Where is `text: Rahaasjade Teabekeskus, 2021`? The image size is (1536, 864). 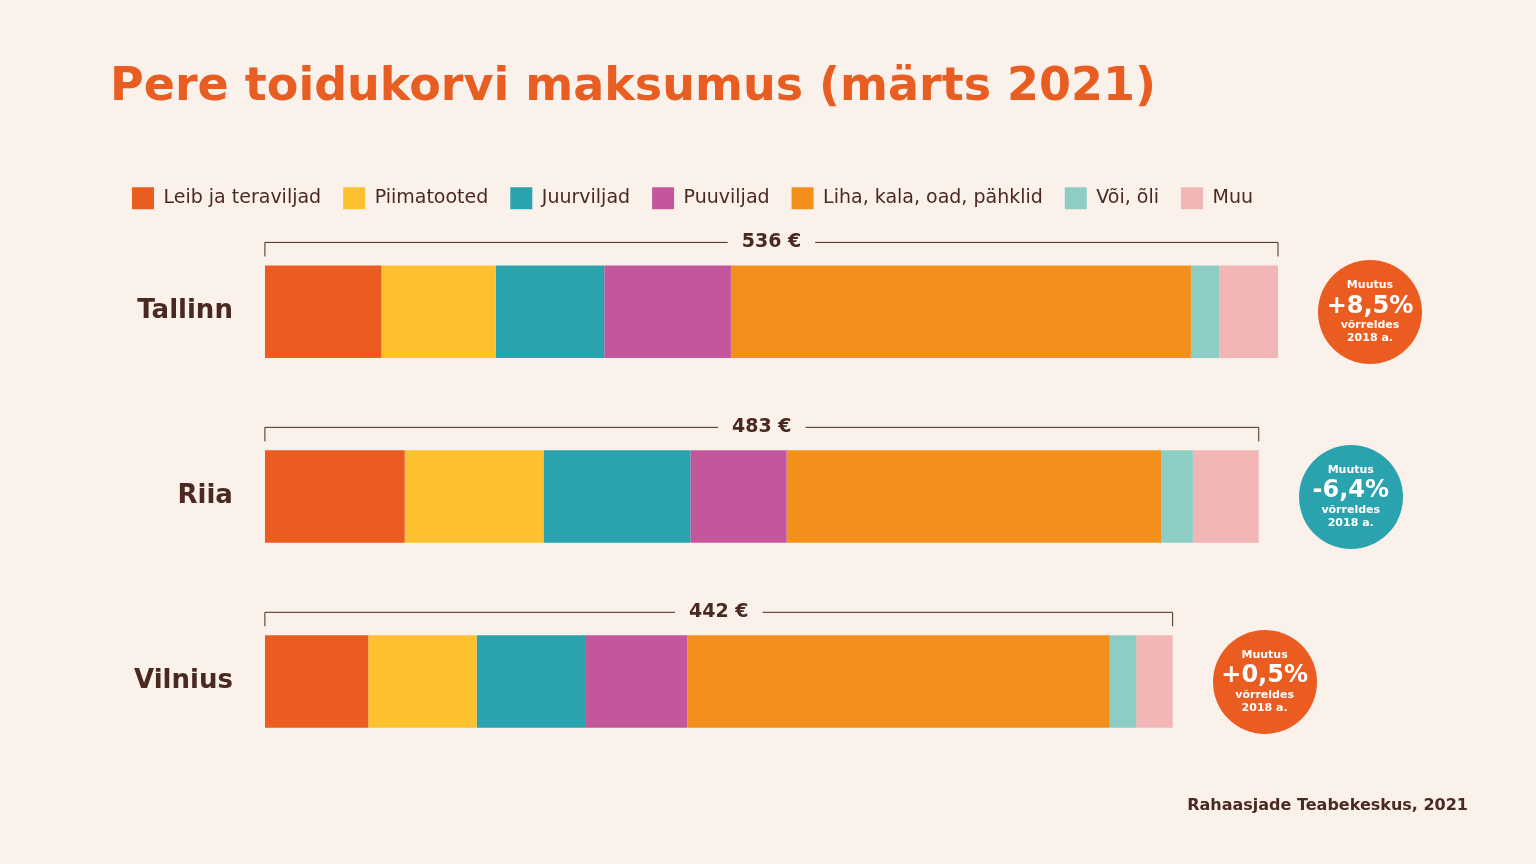 text: Rahaasjade Teabekeskus, 2021 is located at coordinates (1327, 804).